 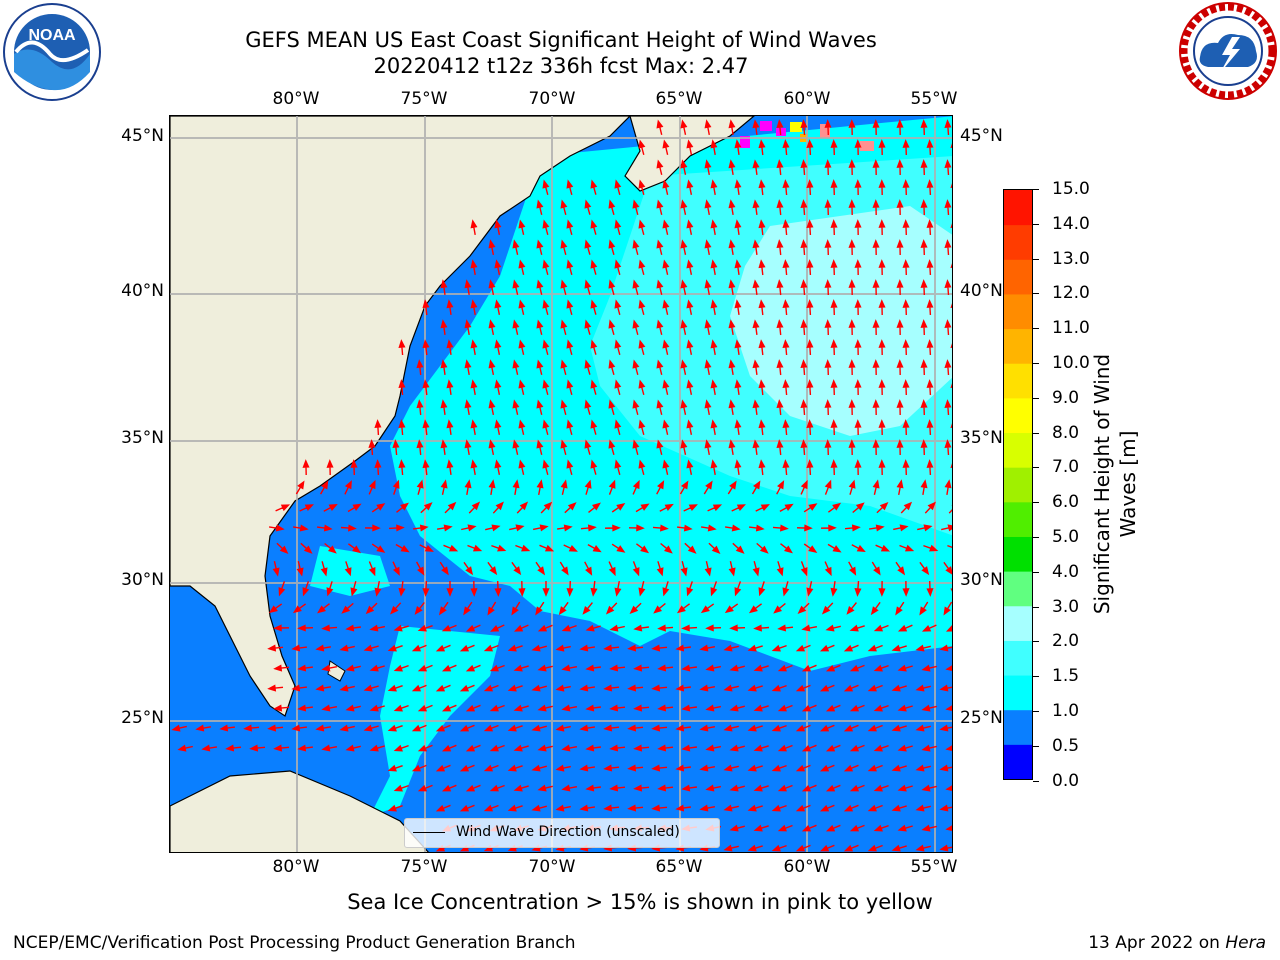 What do you see at coordinates (296, 99) in the screenshot?
I see `lon-label-top: 80°W` at bounding box center [296, 99].